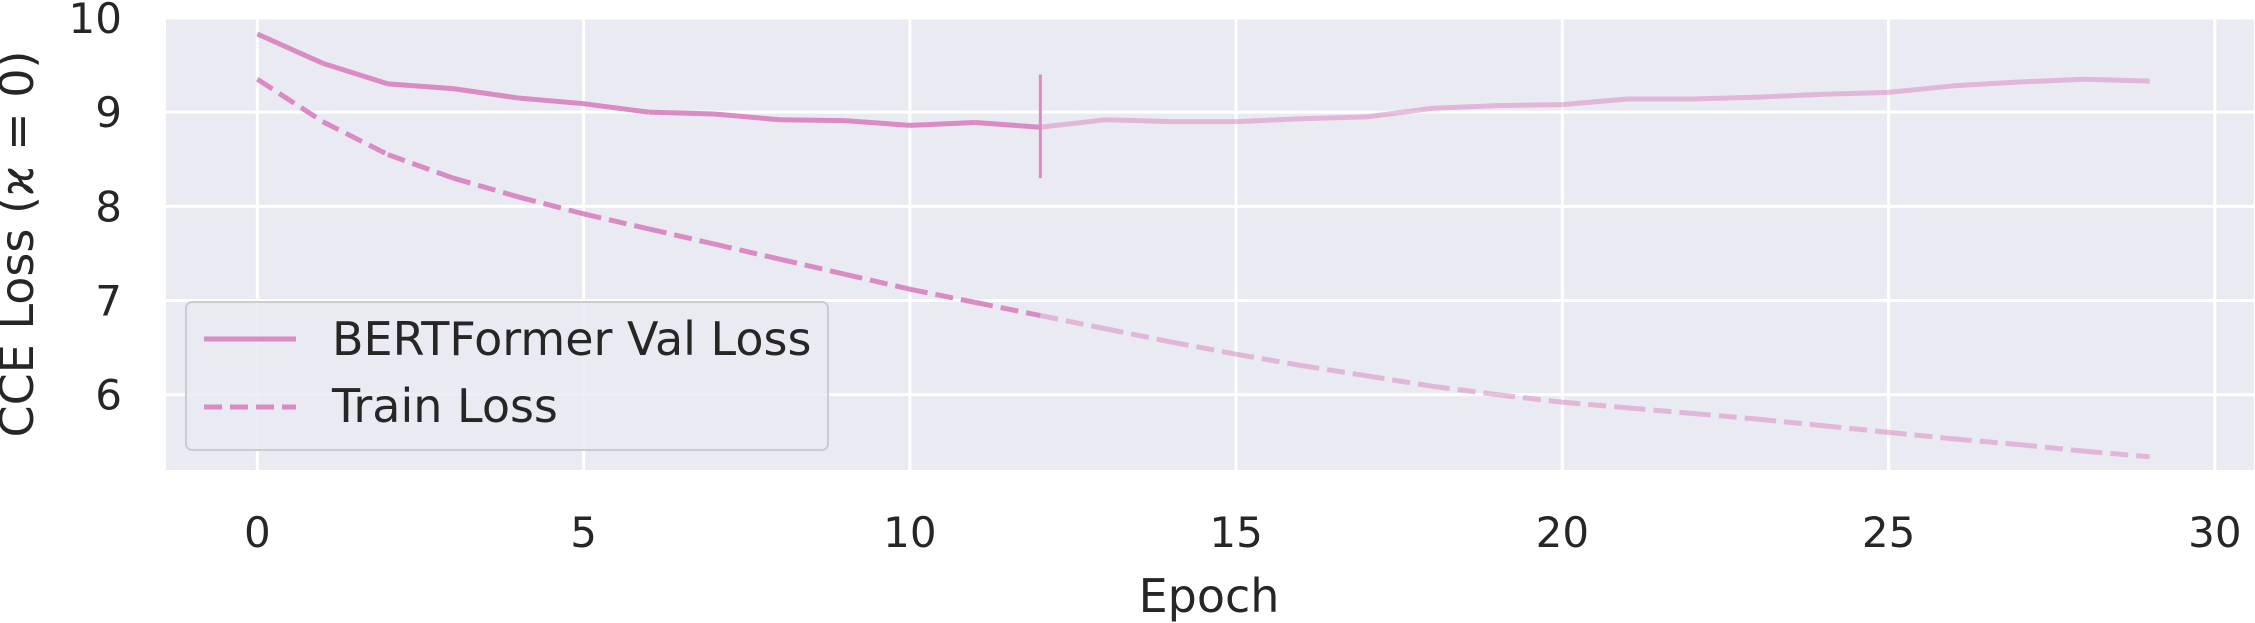  Describe the element at coordinates (257, 532) in the screenshot. I see `x-tick-label-0: 0` at that location.